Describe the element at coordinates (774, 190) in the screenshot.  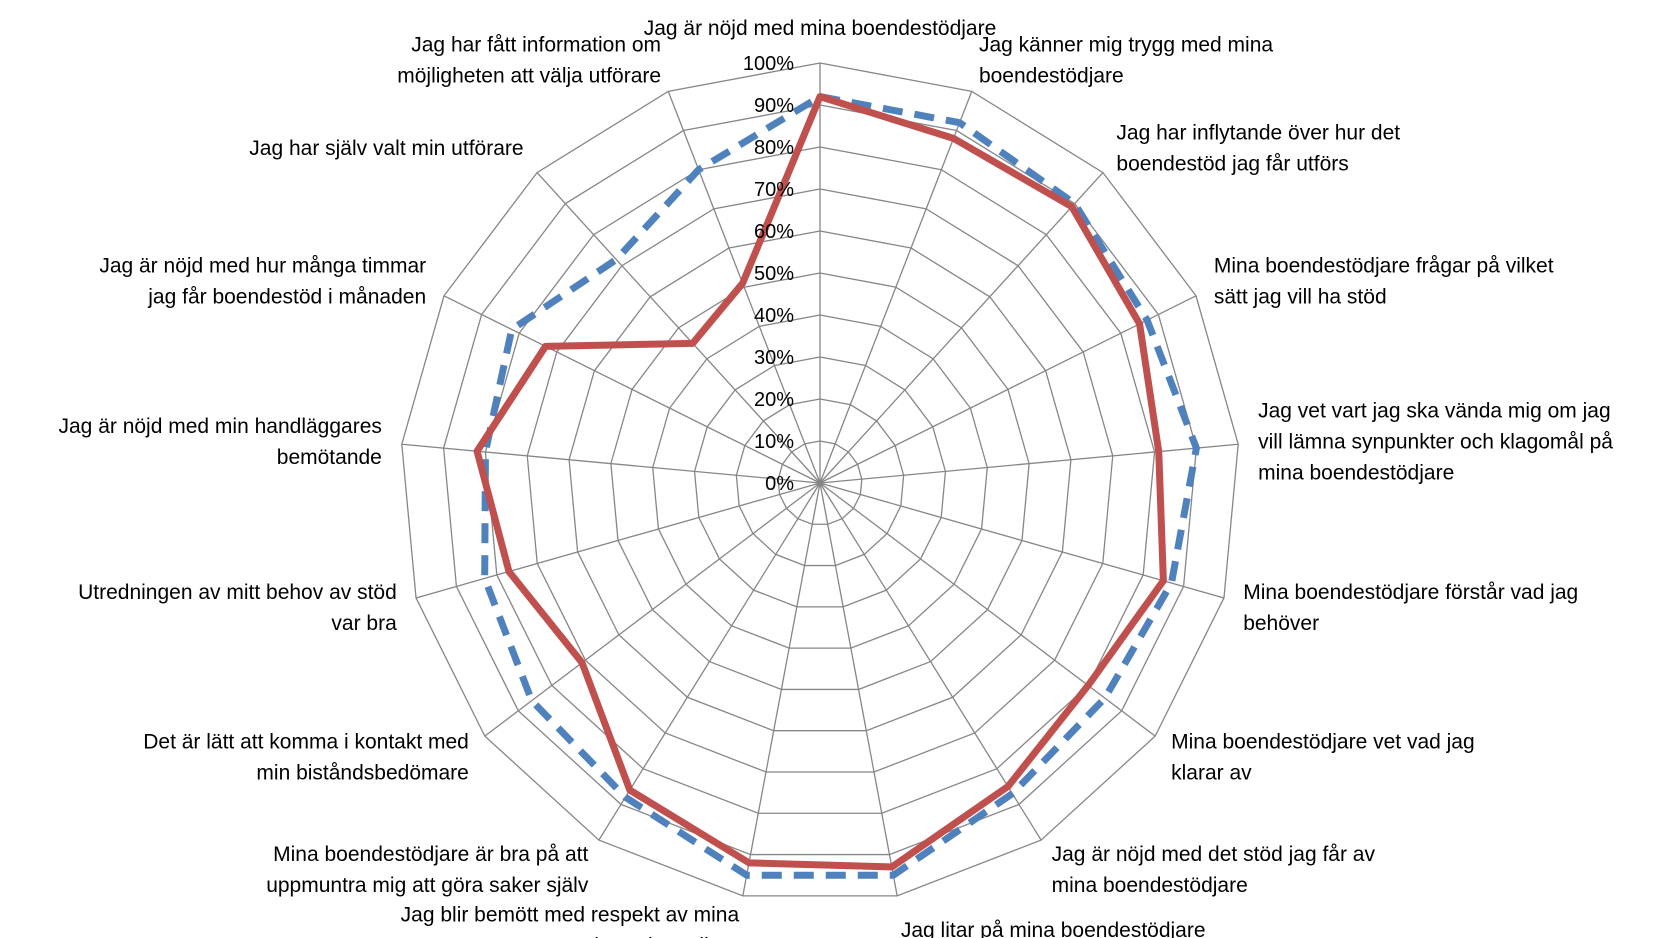
I see `radial-tick-label: 70%` at that location.